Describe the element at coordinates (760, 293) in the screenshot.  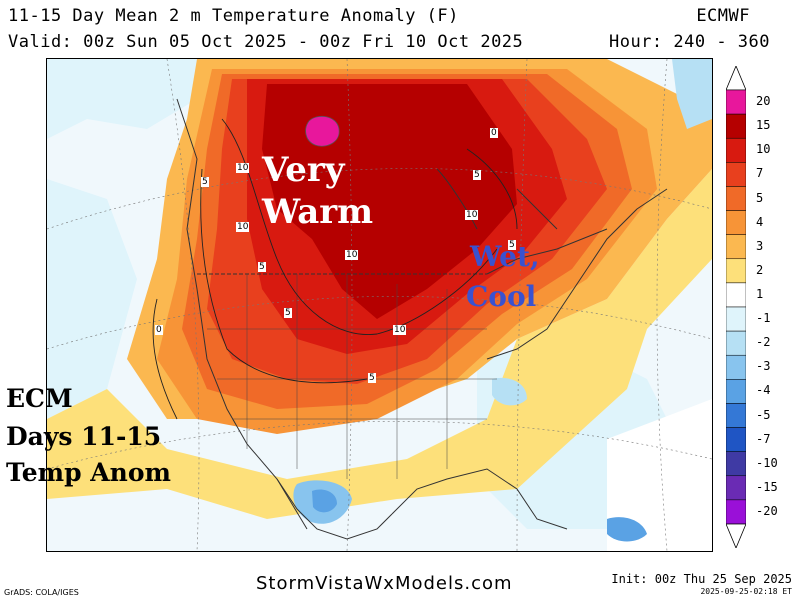
I see `colorbar-tick-label: 1` at that location.